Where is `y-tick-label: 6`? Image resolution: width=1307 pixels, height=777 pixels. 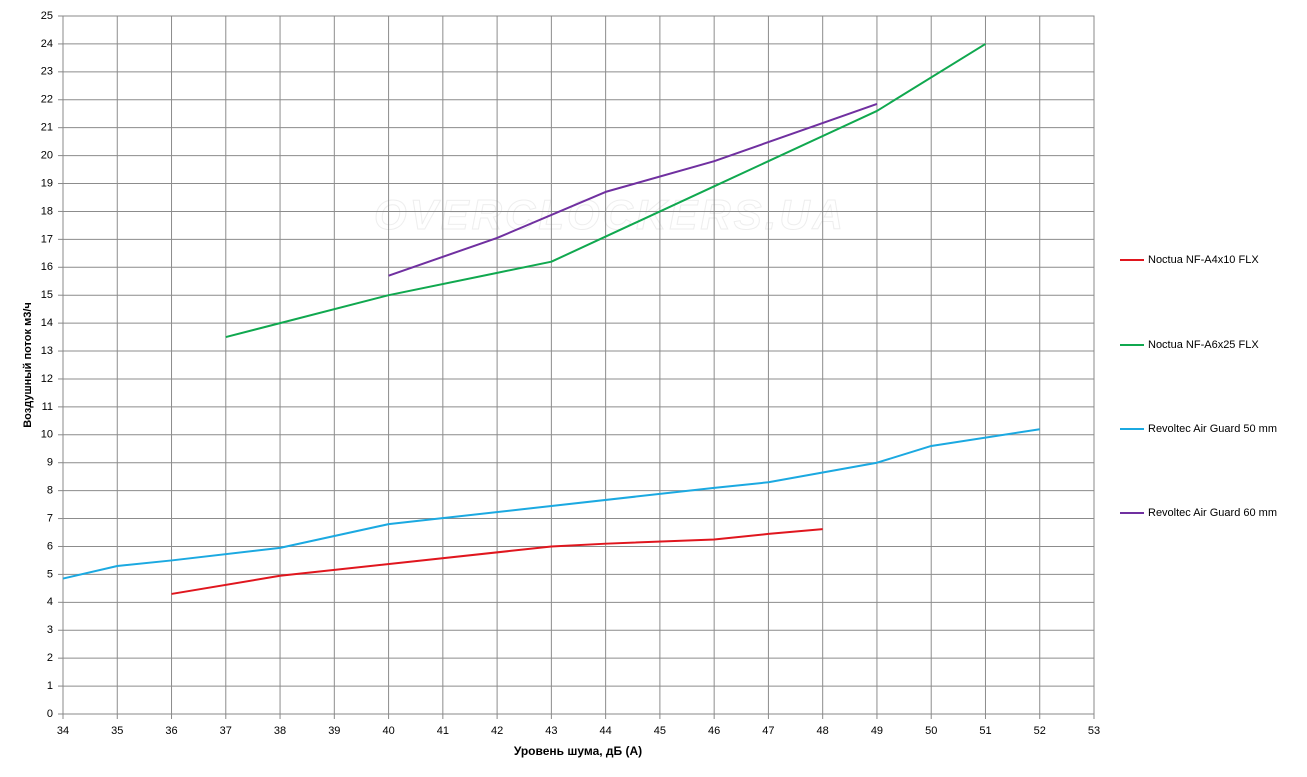
y-tick-label: 6 is located at coordinates (50, 546).